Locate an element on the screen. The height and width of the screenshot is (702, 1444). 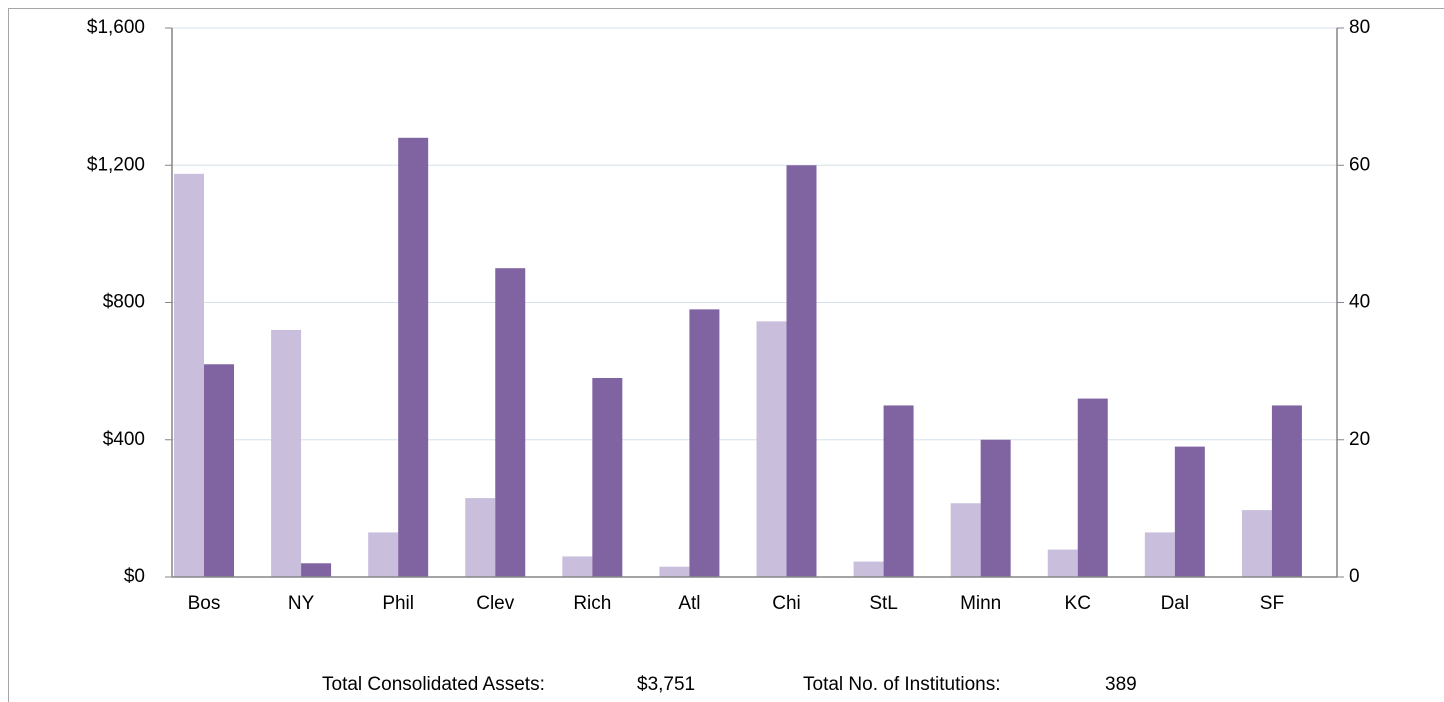
annotation-value: $3,751 is located at coordinates (666, 684).